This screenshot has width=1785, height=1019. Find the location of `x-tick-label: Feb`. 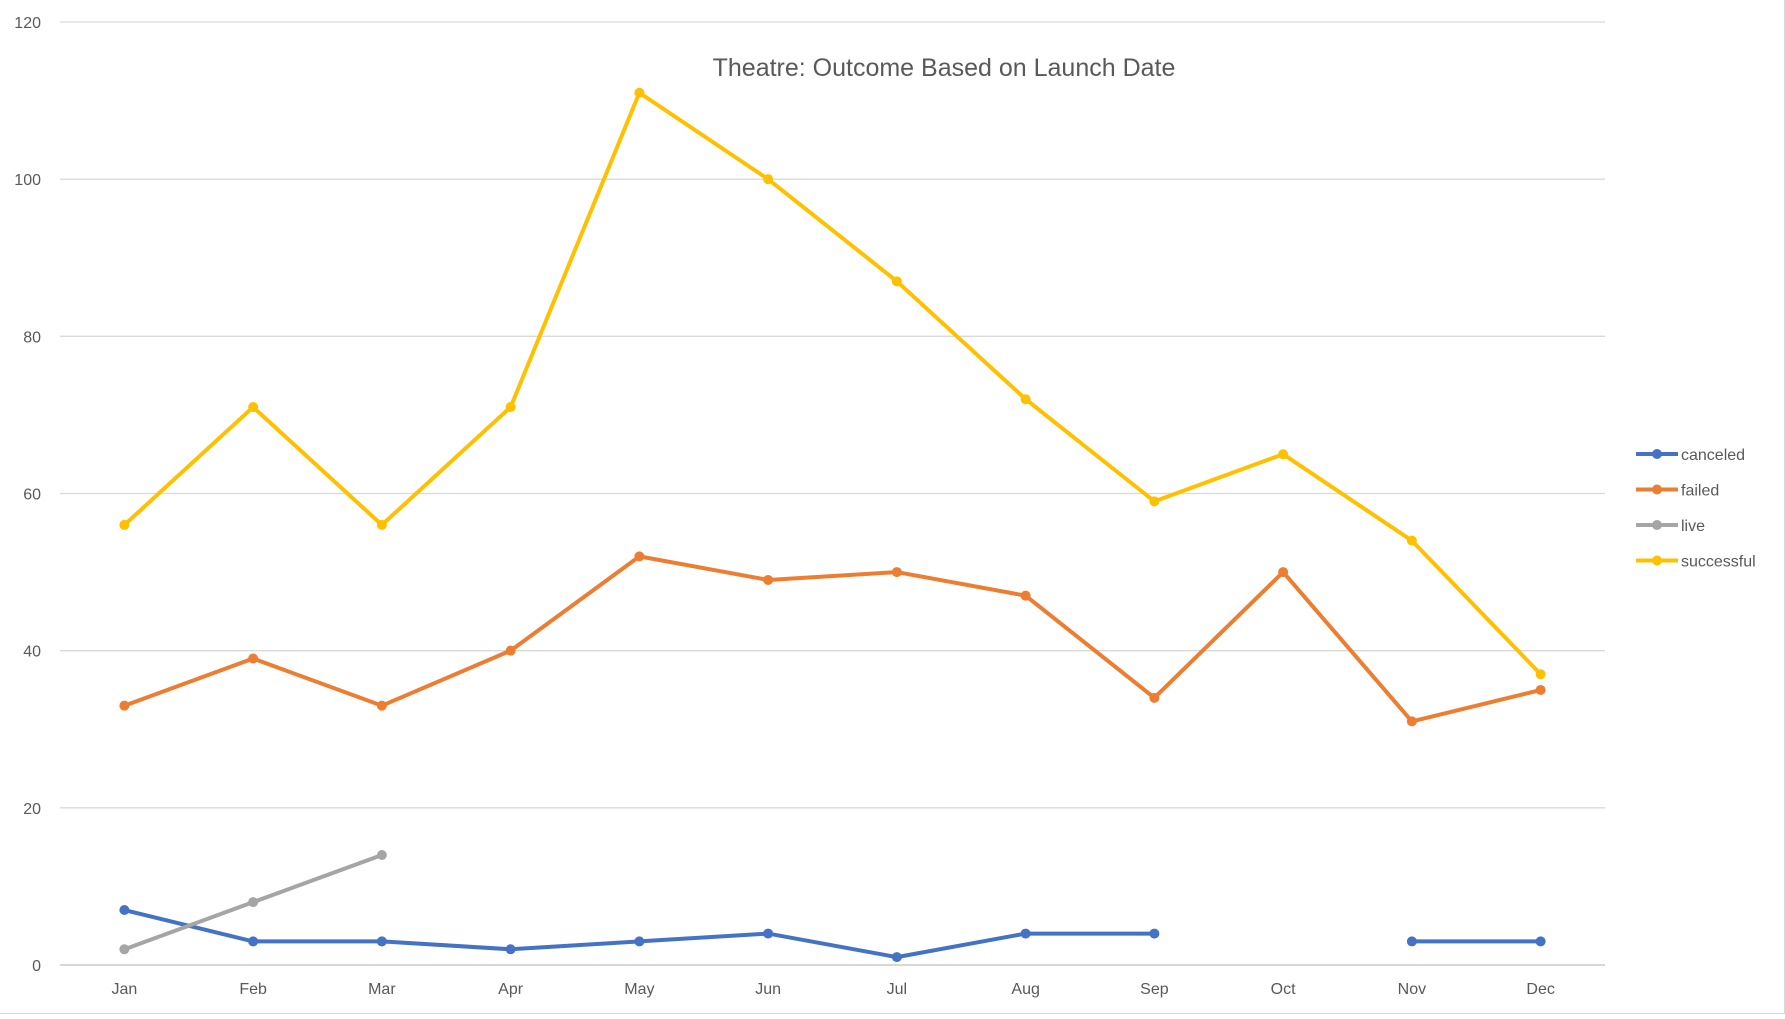

x-tick-label: Feb is located at coordinates (253, 989).